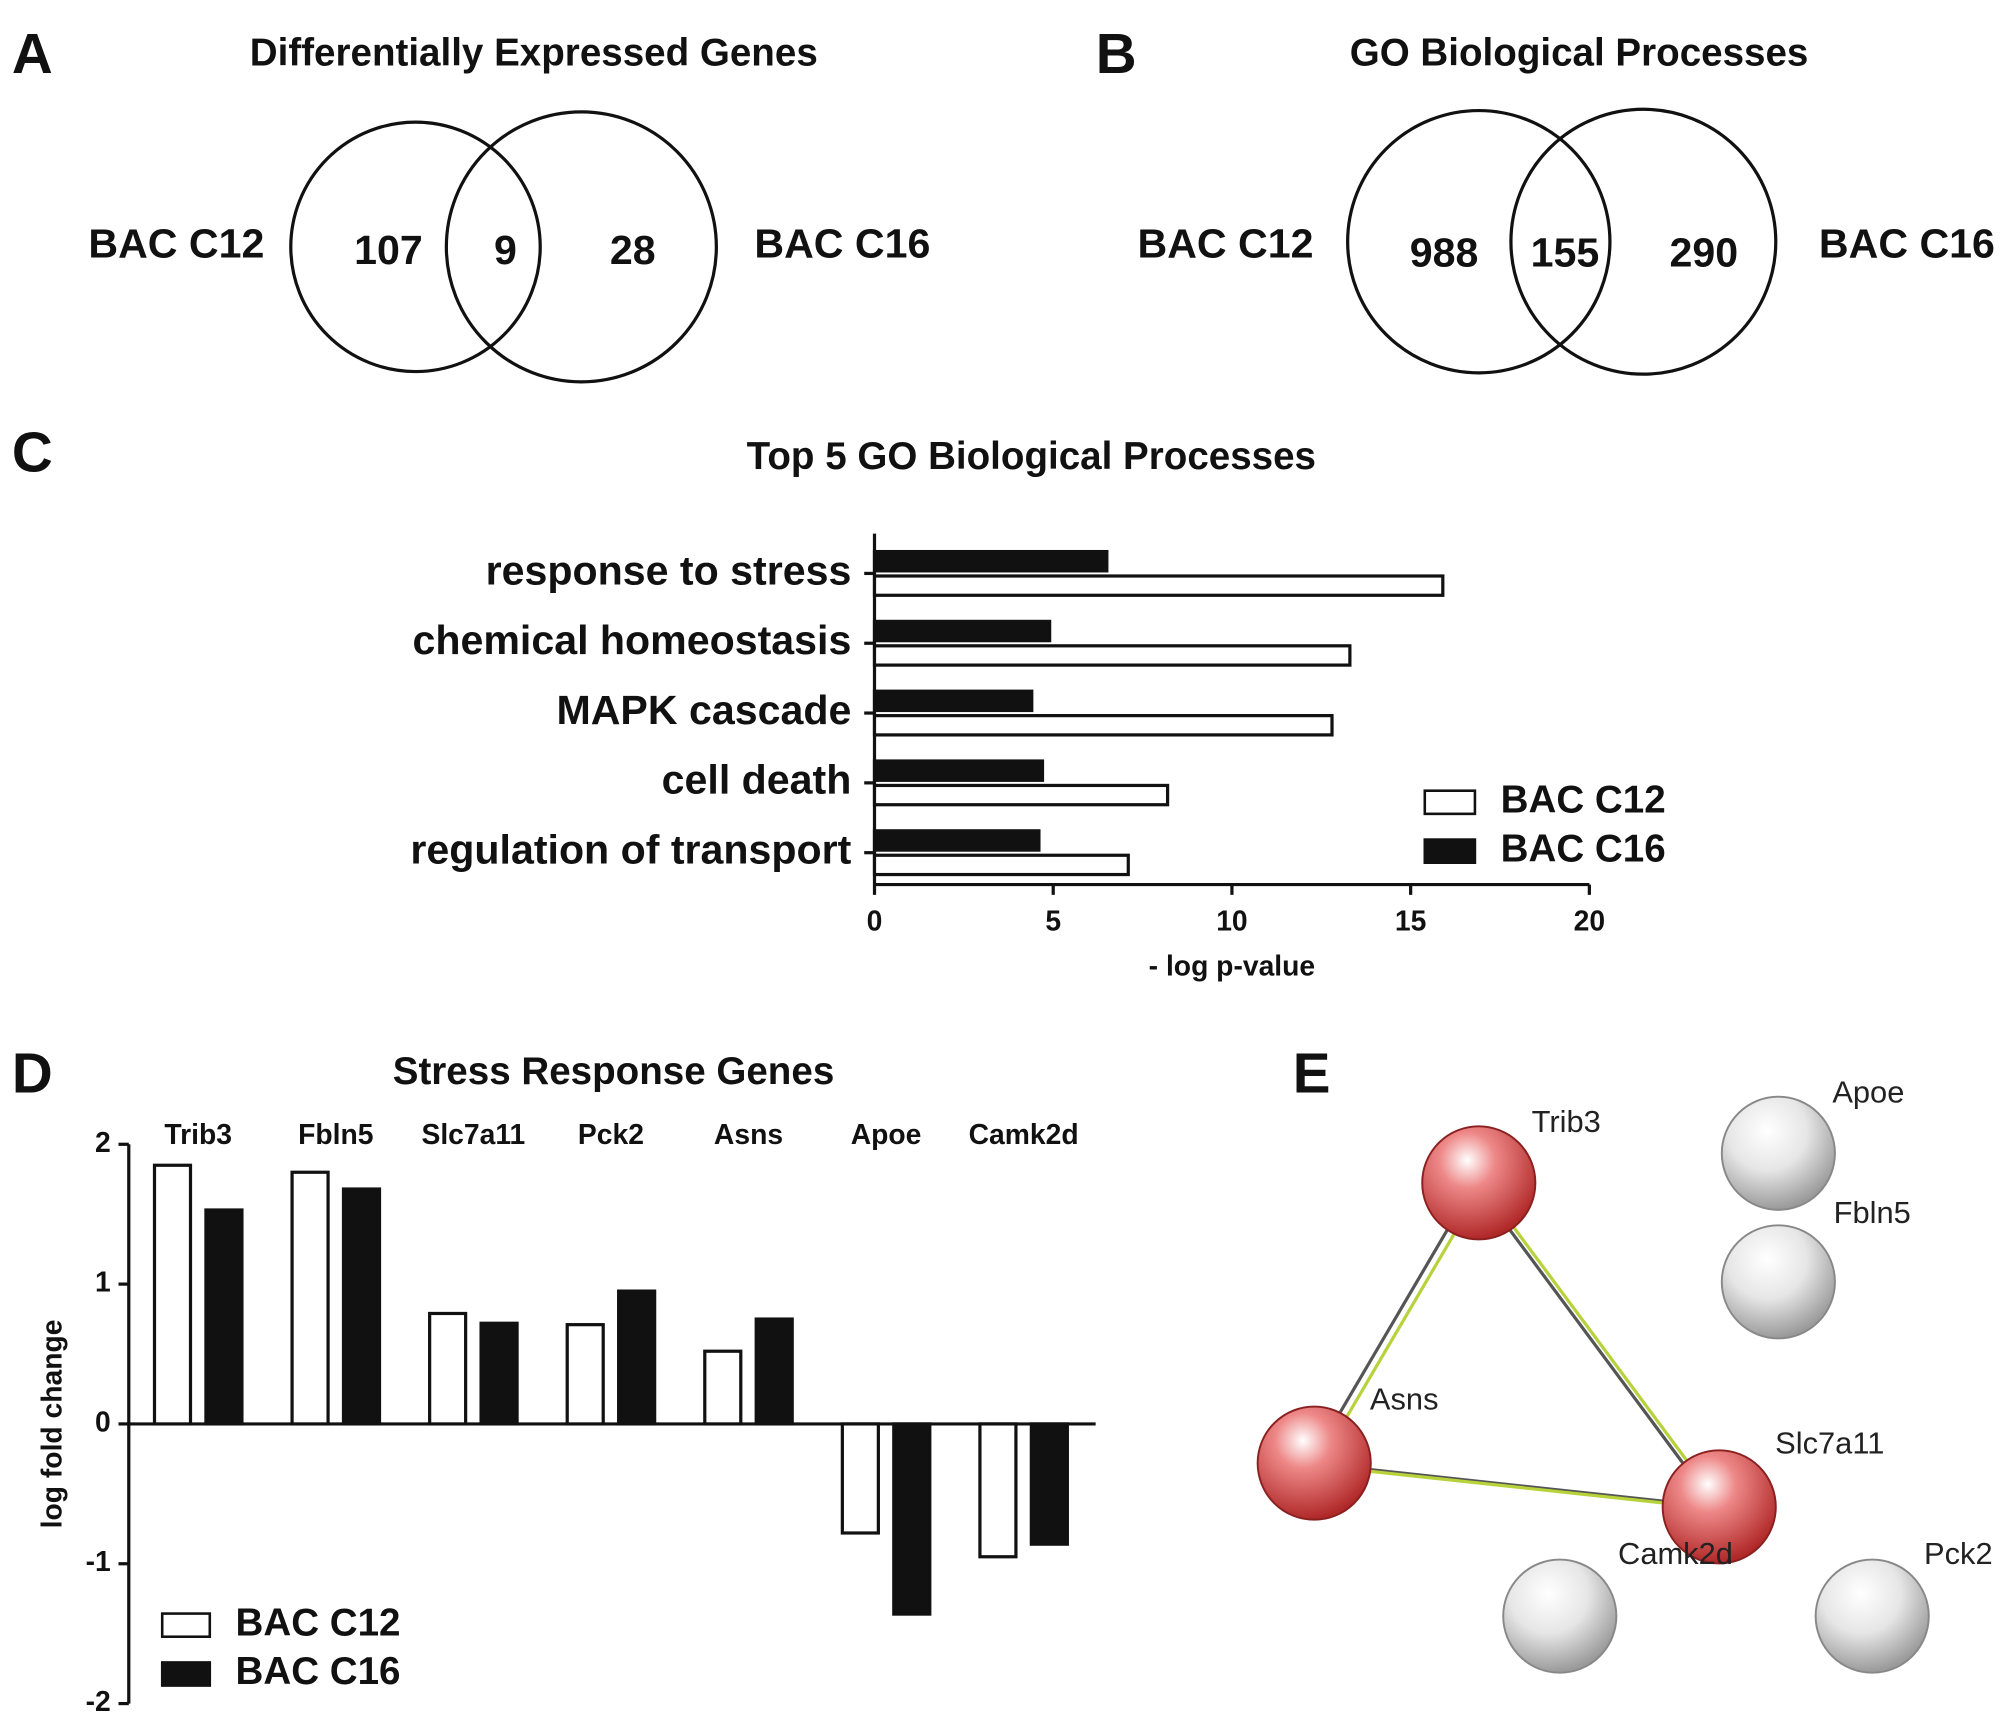 The width and height of the screenshot is (2010, 1719). What do you see at coordinates (1231, 921) in the screenshot?
I see `x-tick-label: 10` at bounding box center [1231, 921].